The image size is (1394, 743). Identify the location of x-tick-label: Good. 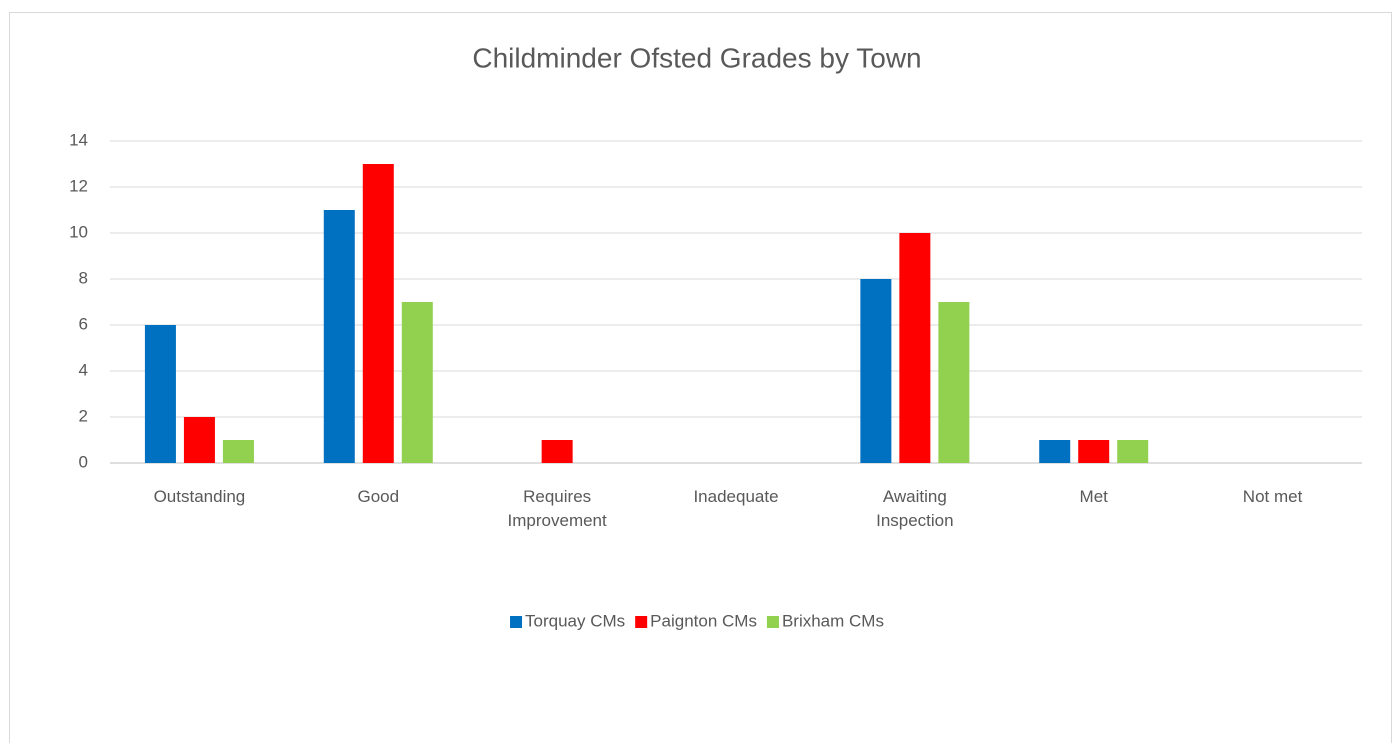
(378, 496).